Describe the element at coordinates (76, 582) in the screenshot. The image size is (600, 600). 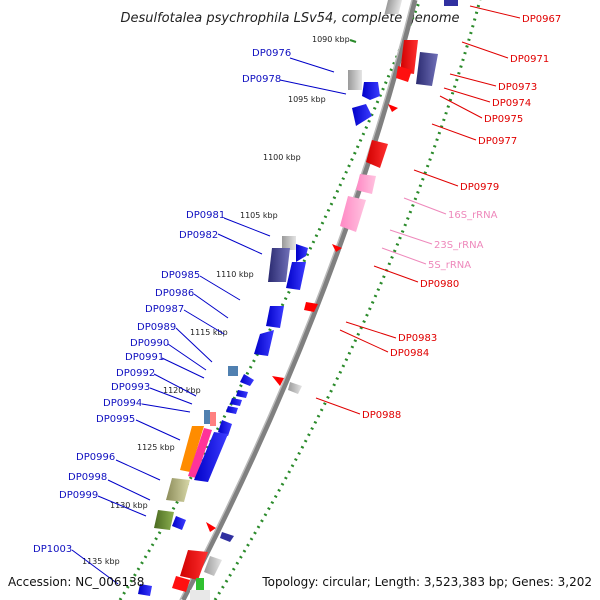
I see `accession-text: Accession: NC_006138` at that location.